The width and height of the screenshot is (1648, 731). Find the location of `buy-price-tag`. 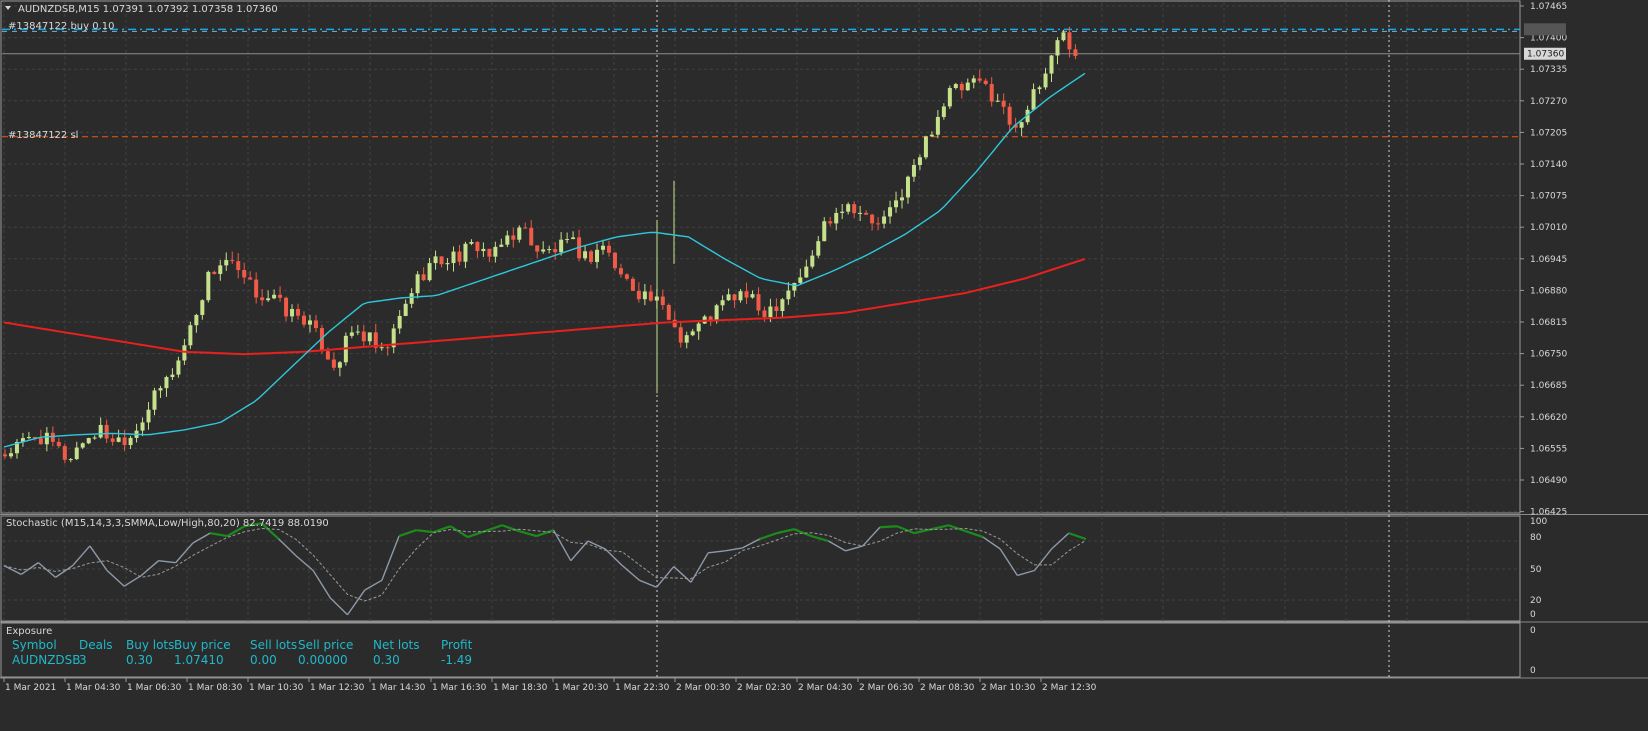

buy-price-tag is located at coordinates (1545, 29).